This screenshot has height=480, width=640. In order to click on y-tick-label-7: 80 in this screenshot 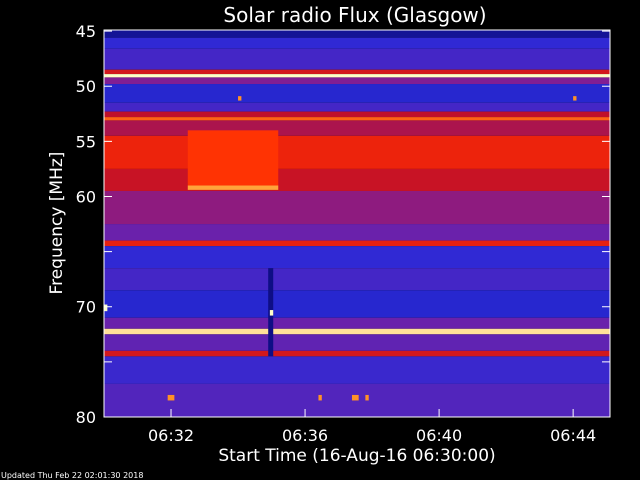, I will do `click(86, 417)`.